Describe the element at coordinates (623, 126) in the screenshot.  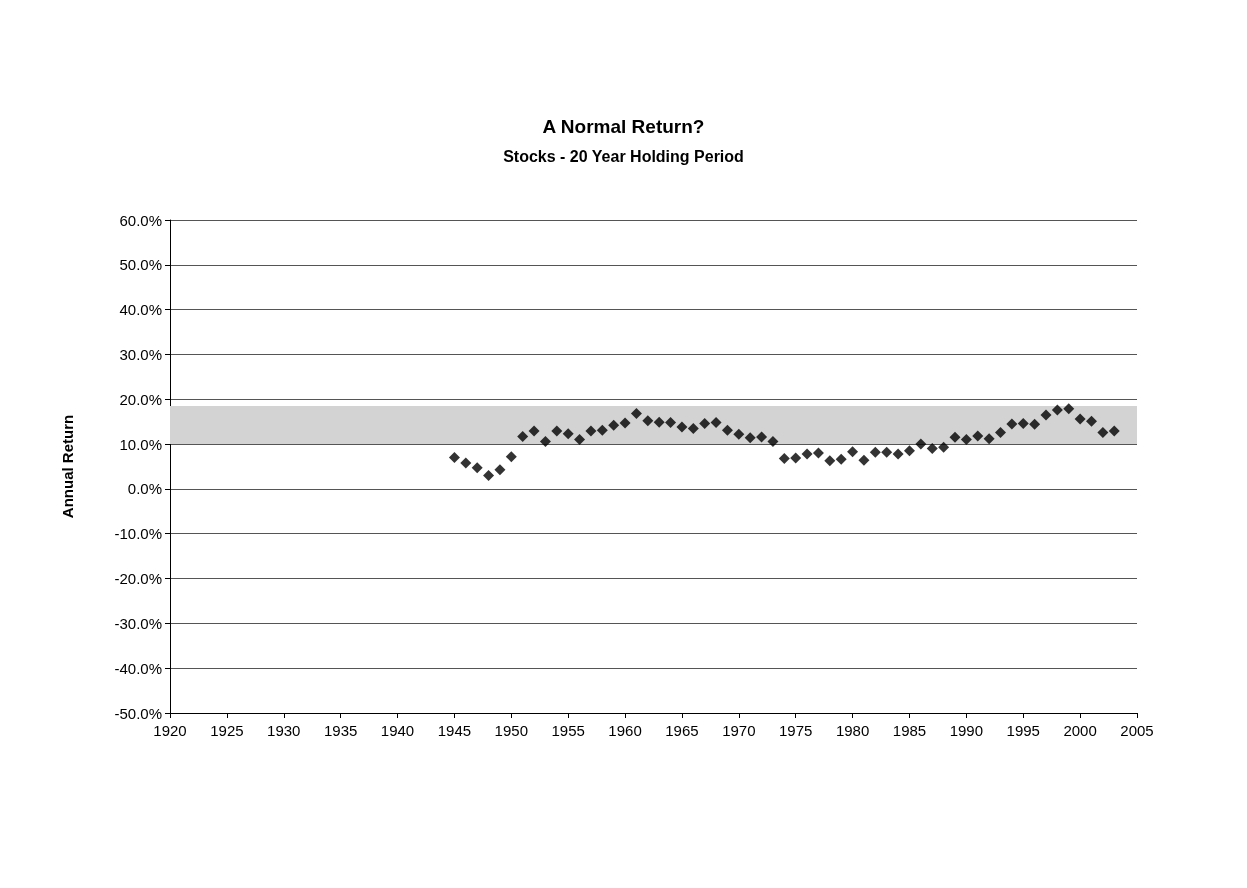
I see `chart-title: A Normal Return?` at that location.